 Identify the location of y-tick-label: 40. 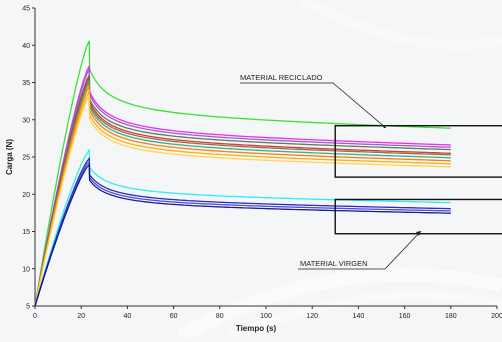
(26, 46).